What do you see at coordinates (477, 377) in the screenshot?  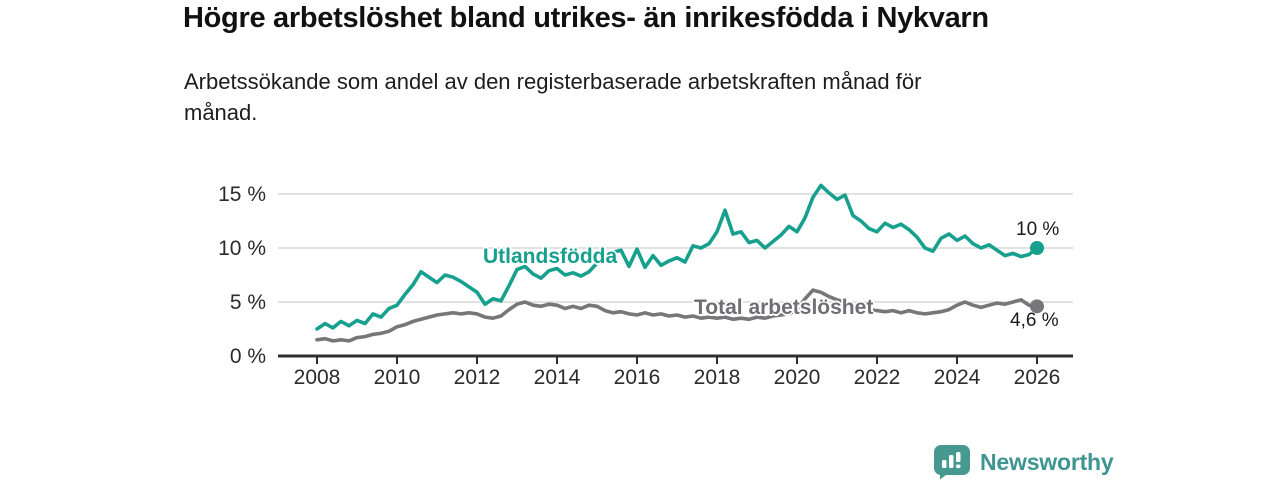 I see `x-tick-label: 2012` at bounding box center [477, 377].